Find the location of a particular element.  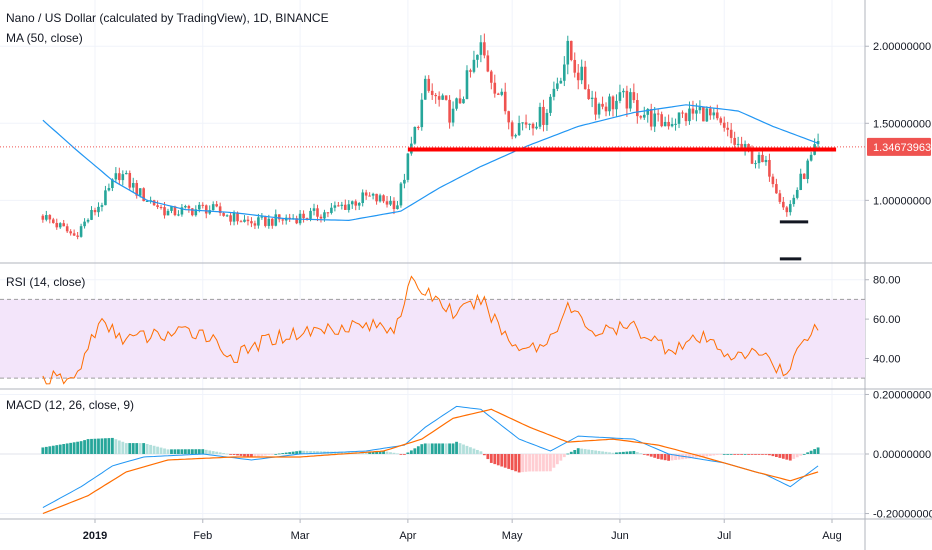

time-tick-label: Jul is located at coordinates (724, 536).